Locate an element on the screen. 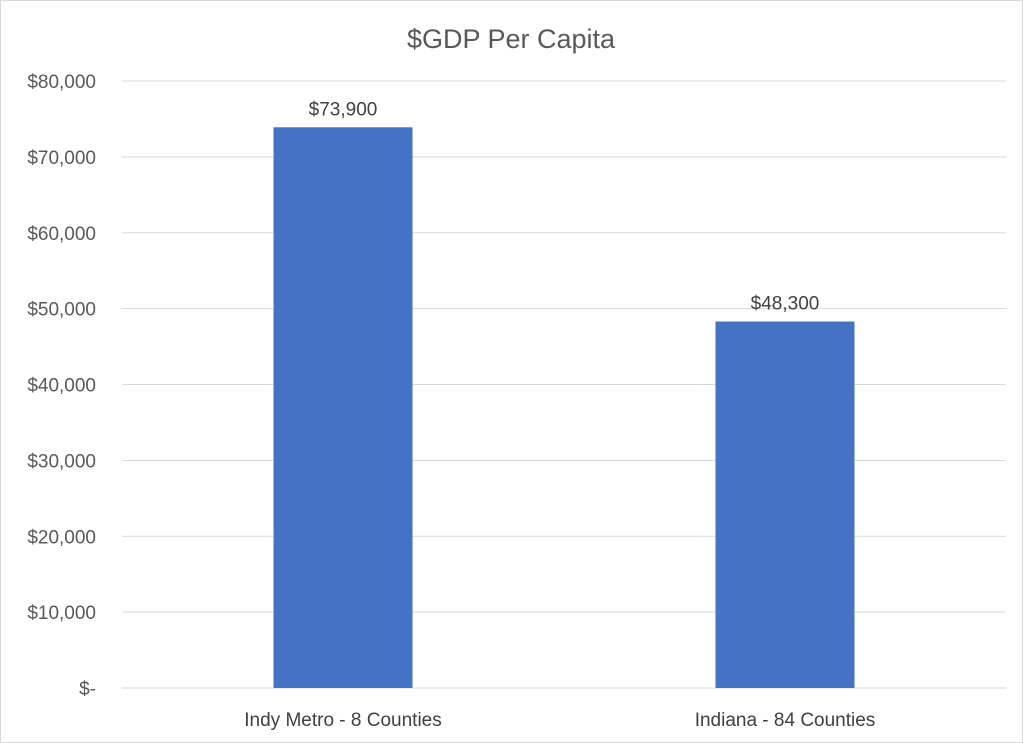 This screenshot has height=743, width=1023. y-tick-label: $20,000 is located at coordinates (61, 537).